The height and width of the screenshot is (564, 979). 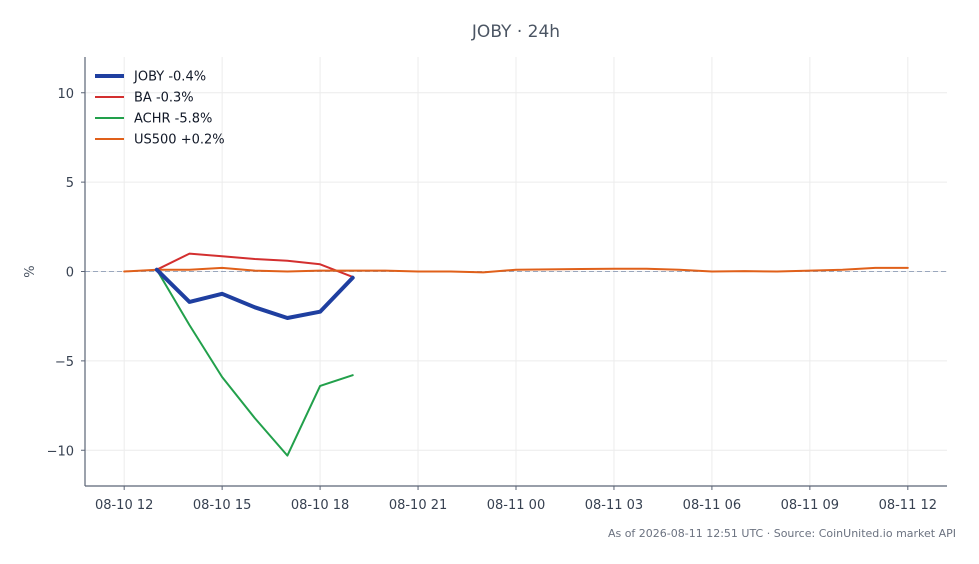 What do you see at coordinates (712, 505) in the screenshot?
I see `x-tick-label-6: 08-11 06` at bounding box center [712, 505].